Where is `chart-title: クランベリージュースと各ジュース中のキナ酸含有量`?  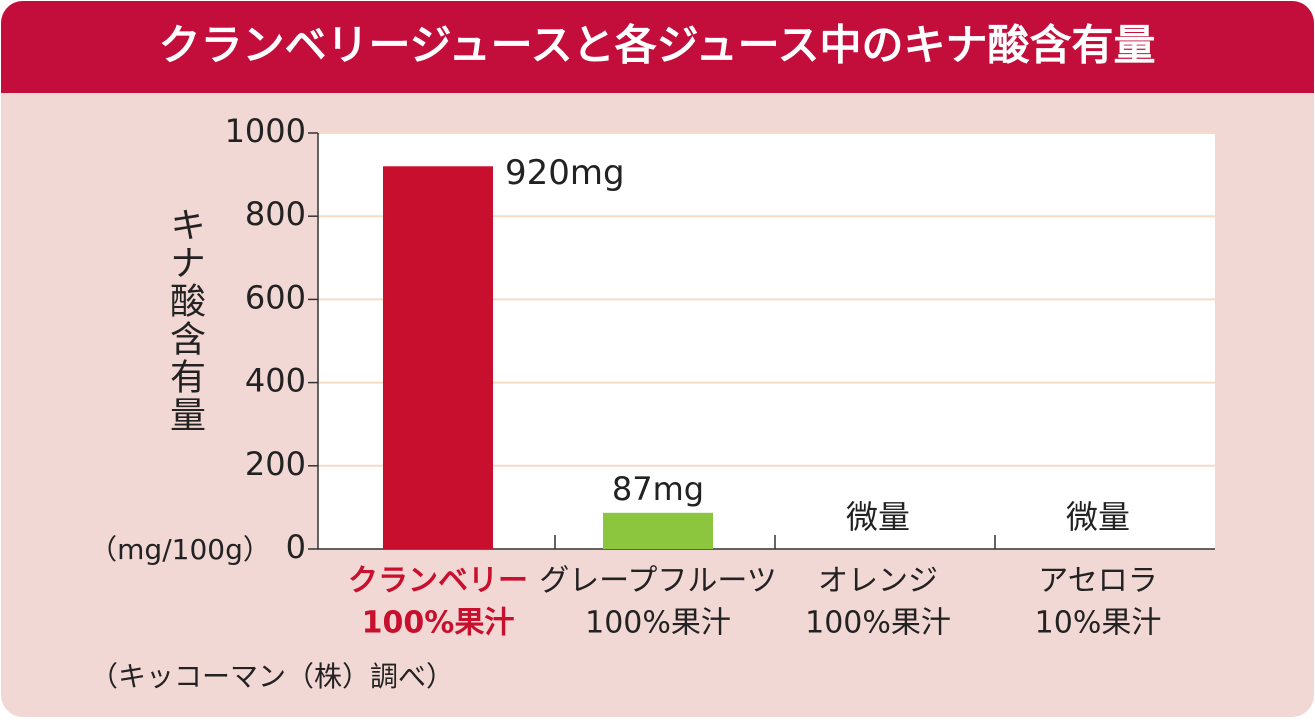
chart-title: クランベリージュースと各ジュース中のキナ酸含有量 is located at coordinates (656, 45).